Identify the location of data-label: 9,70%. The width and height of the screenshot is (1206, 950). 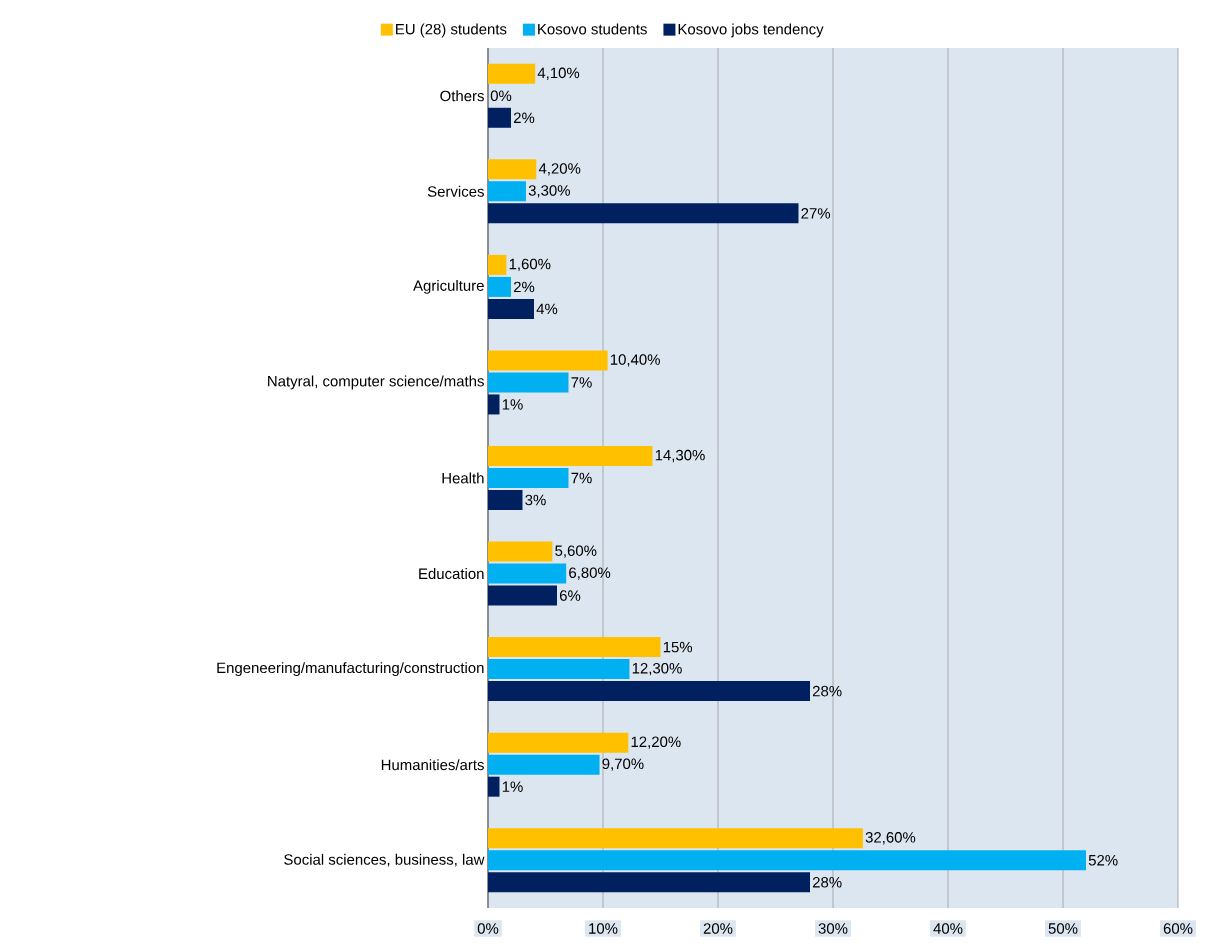
(623, 764).